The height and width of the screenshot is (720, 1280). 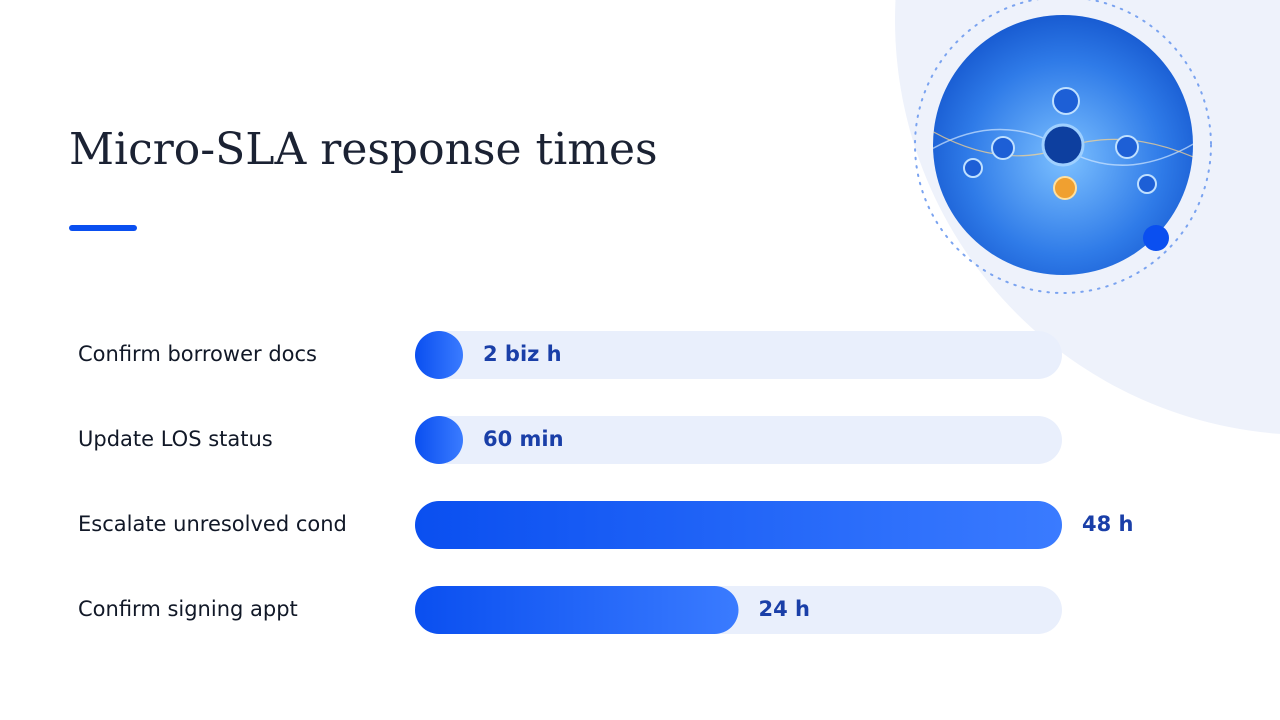 I want to click on category-label: Confirm signing appt, so click(x=188, y=609).